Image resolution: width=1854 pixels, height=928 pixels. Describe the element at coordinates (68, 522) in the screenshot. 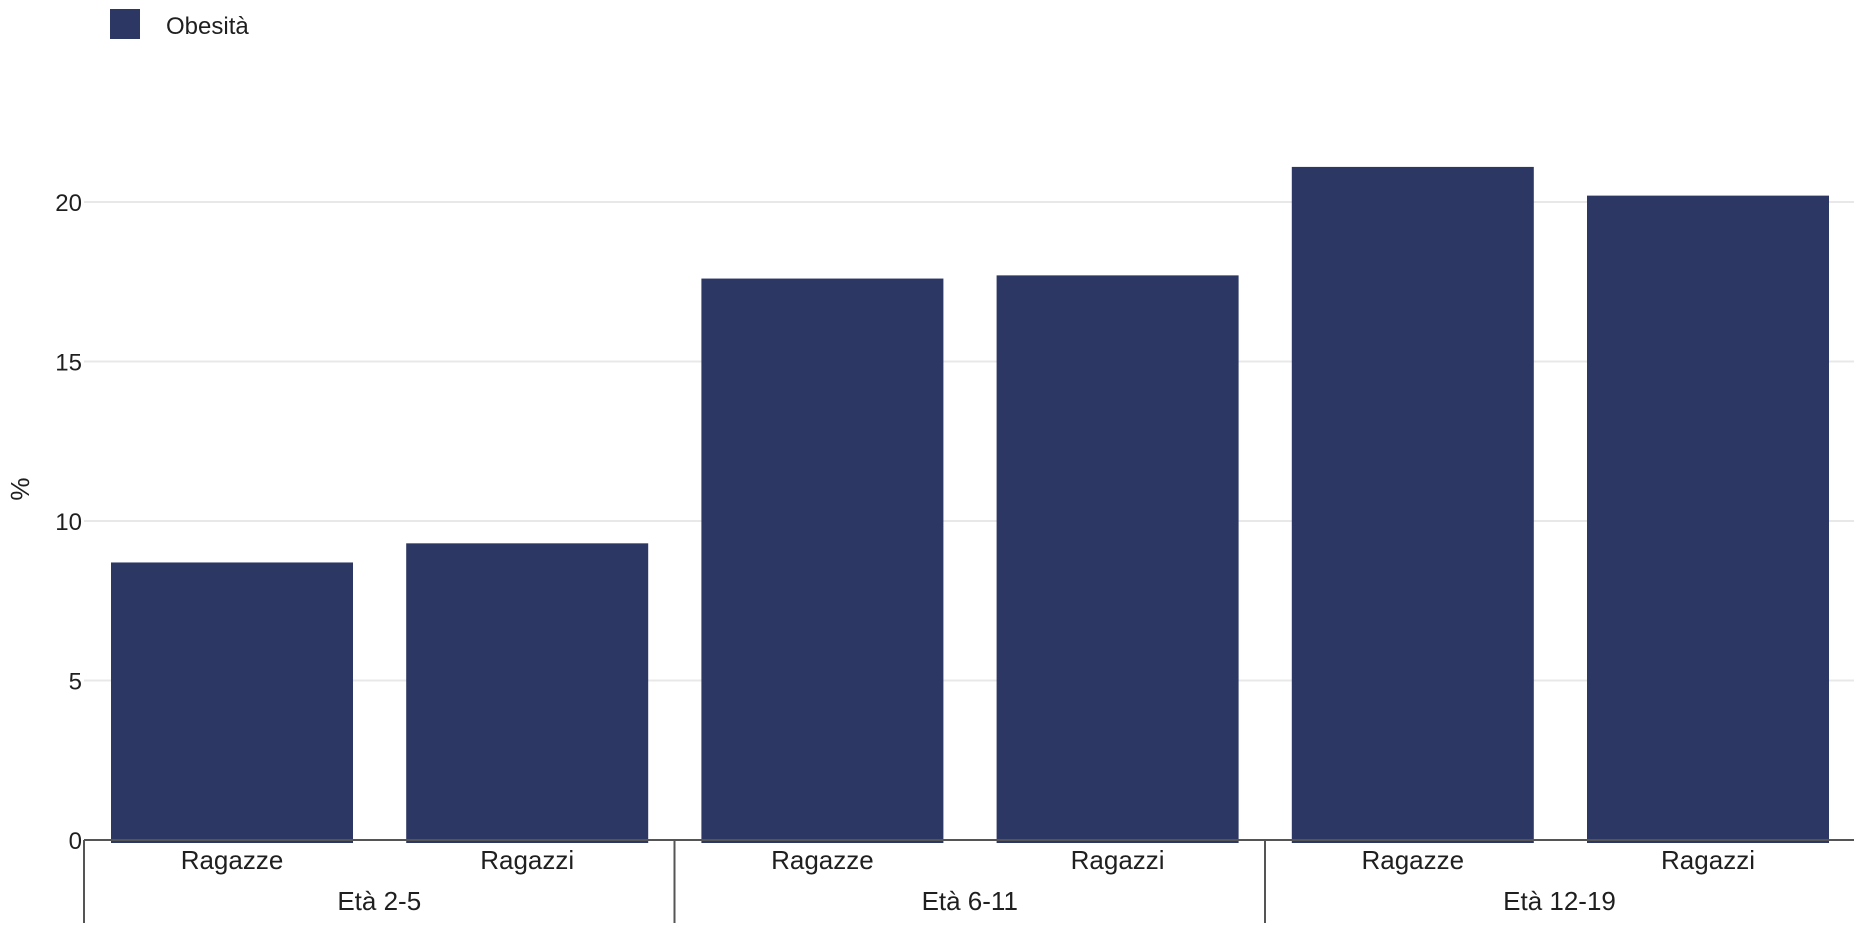

I see `y-tick-label: 10` at that location.